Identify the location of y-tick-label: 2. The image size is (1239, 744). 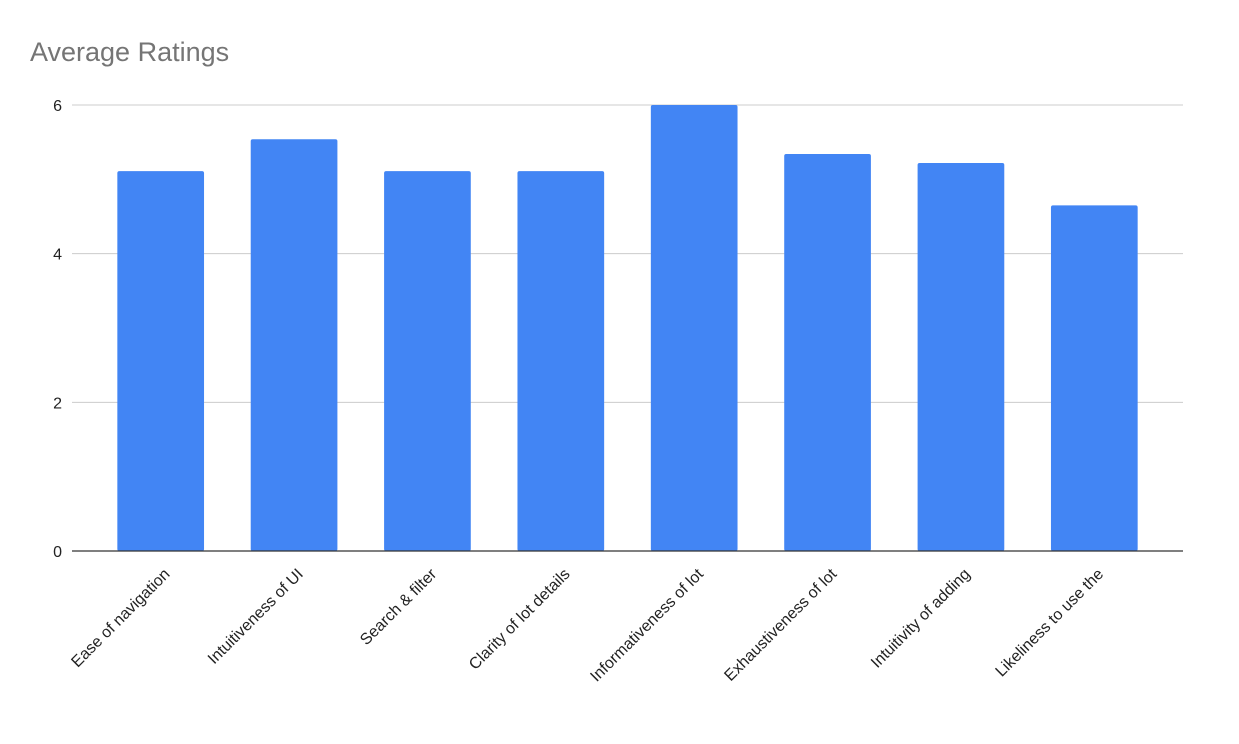
(57, 403).